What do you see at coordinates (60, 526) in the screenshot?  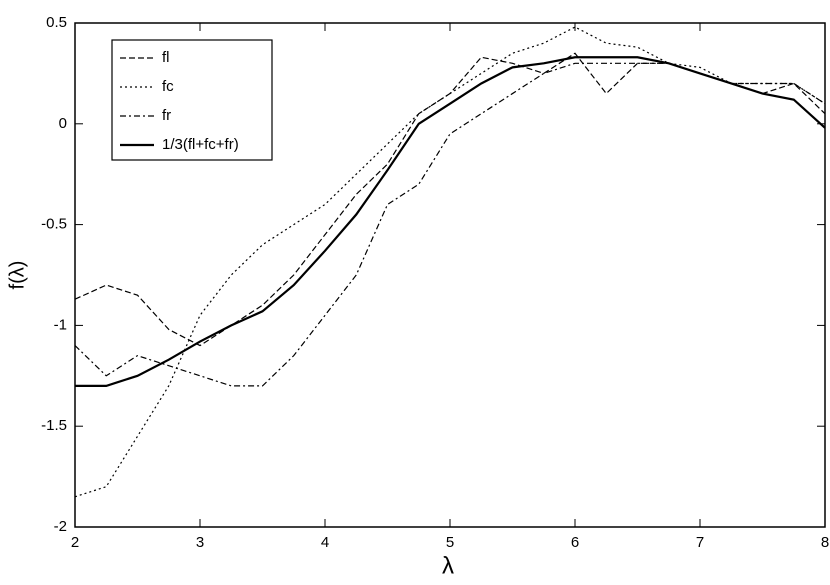 I see `y-tick-label: -2` at bounding box center [60, 526].